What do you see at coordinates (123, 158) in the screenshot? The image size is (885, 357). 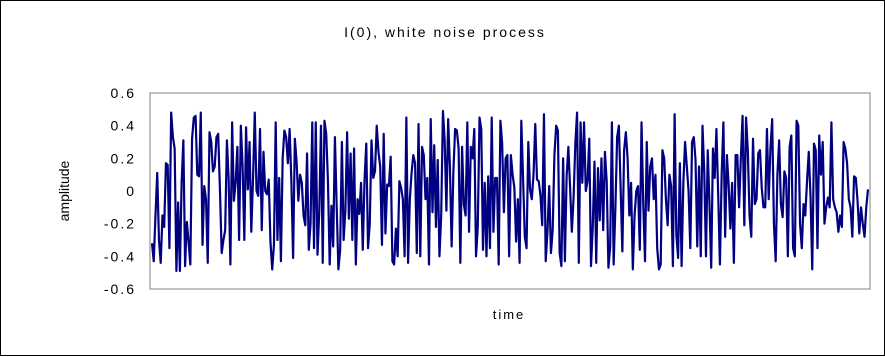 I see `y-tick-label: 0.2` at bounding box center [123, 158].